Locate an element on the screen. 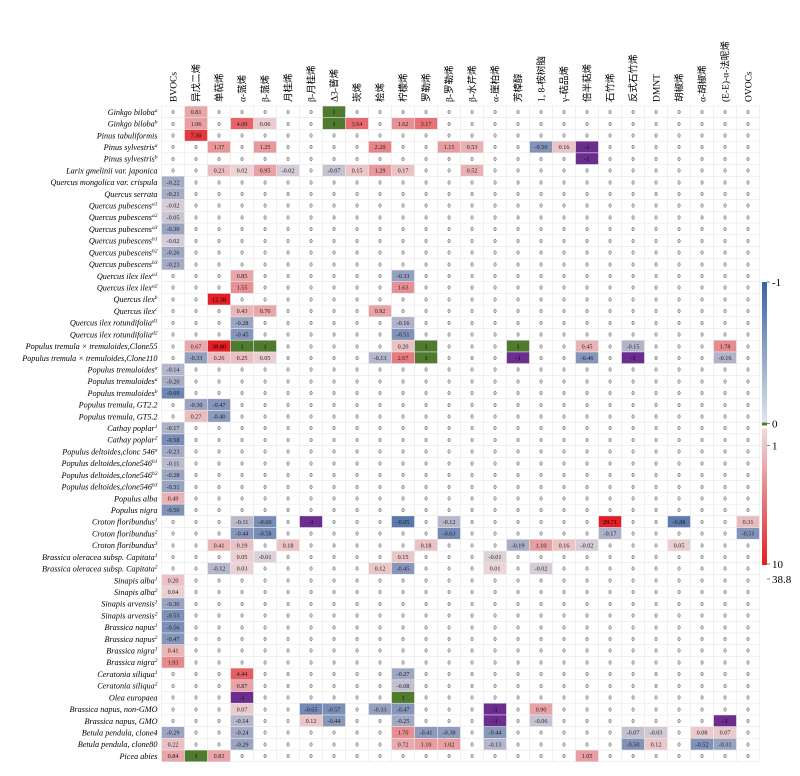 This screenshot has height=776, width=800. cell-value: -0.08 is located at coordinates (403, 686).